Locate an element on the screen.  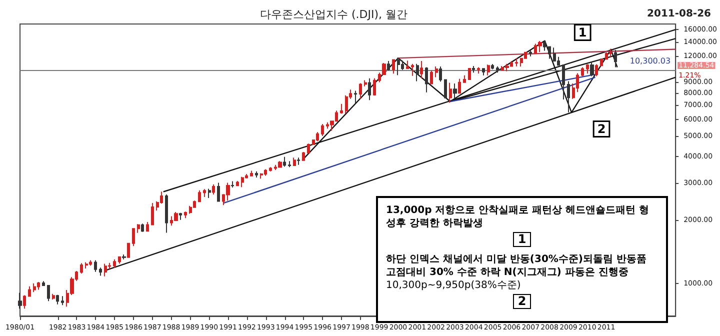
chart-title: 다우존스산업지수 (.DJI), 월간 is located at coordinates (334, 14).